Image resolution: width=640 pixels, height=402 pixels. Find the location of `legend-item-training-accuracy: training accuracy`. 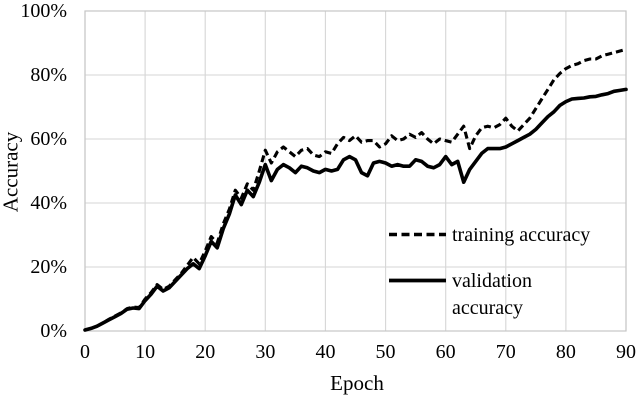

legend-item-training-accuracy: training accuracy is located at coordinates (489, 235).